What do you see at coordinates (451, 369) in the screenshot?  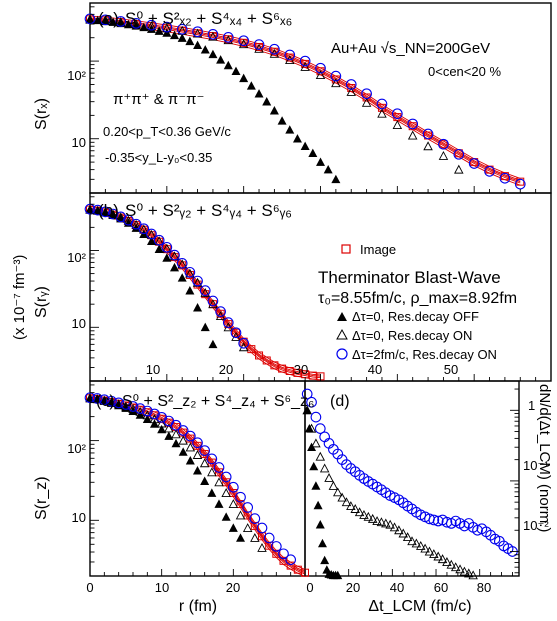 I see `top-axis-tick-50: 50` at bounding box center [451, 369].